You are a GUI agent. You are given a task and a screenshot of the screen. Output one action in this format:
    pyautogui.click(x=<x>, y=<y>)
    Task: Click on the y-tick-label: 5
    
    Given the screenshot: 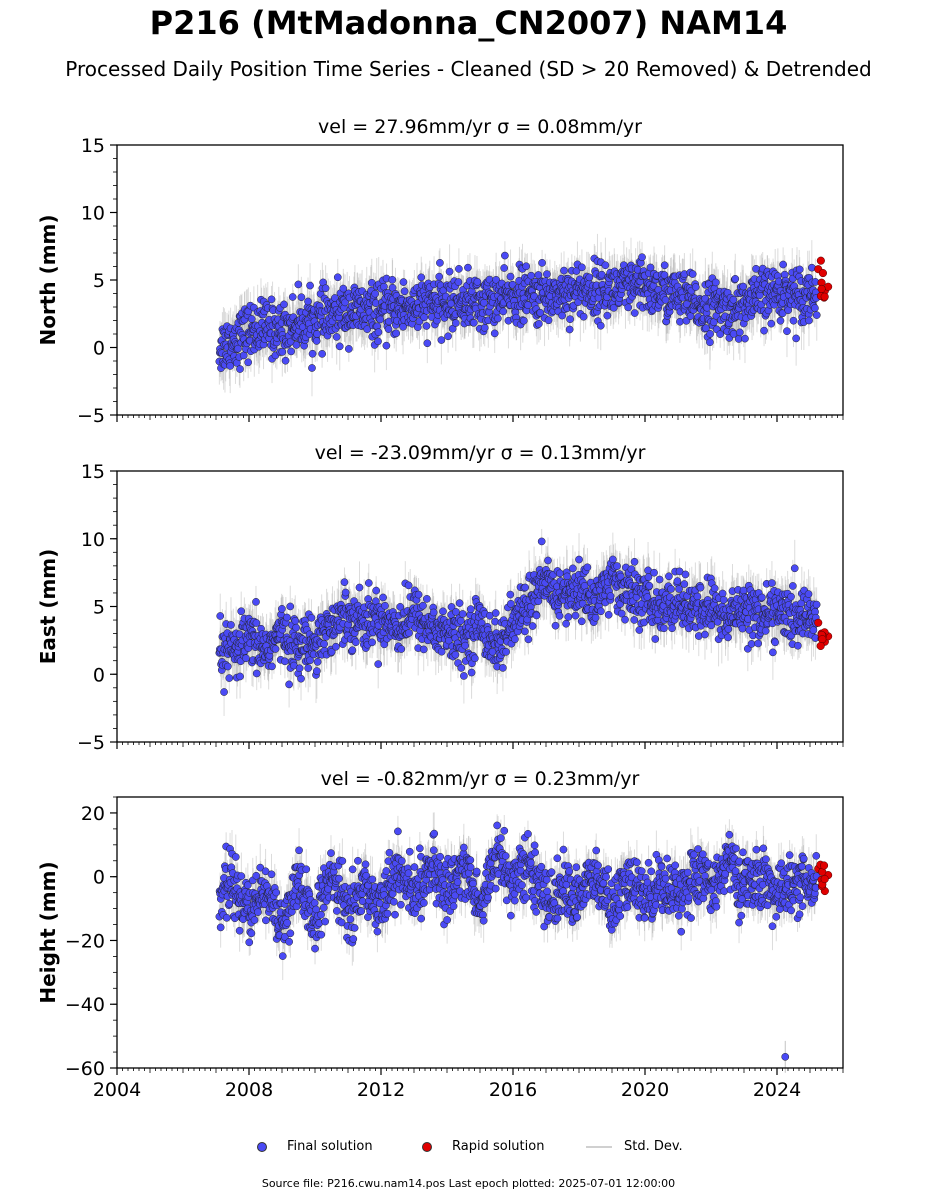 What is the action you would take?
    pyautogui.click(x=99, y=281)
    